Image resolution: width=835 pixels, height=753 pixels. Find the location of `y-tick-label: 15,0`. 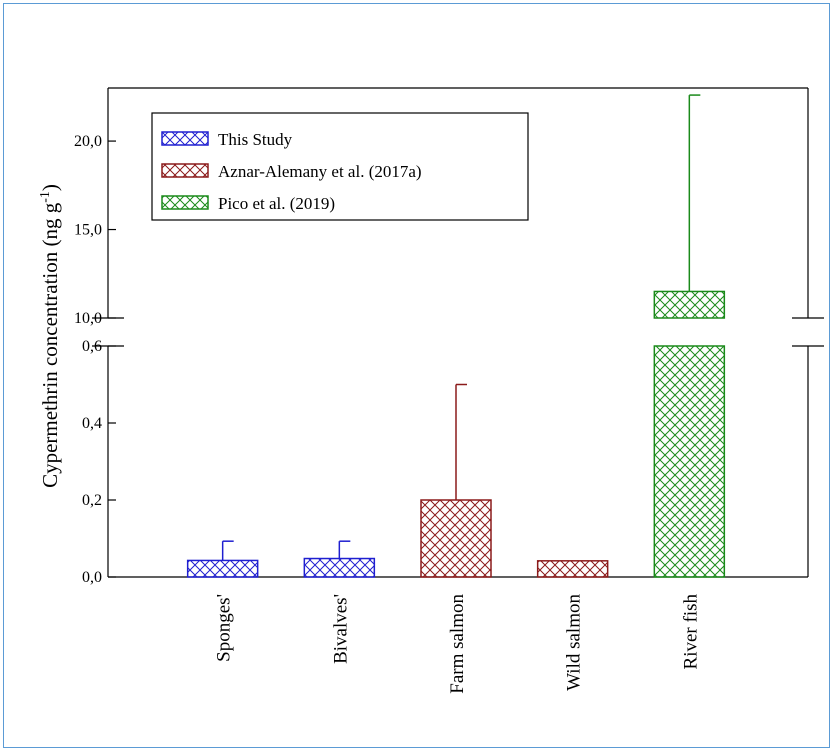

y-tick-label: 15,0 is located at coordinates (88, 230).